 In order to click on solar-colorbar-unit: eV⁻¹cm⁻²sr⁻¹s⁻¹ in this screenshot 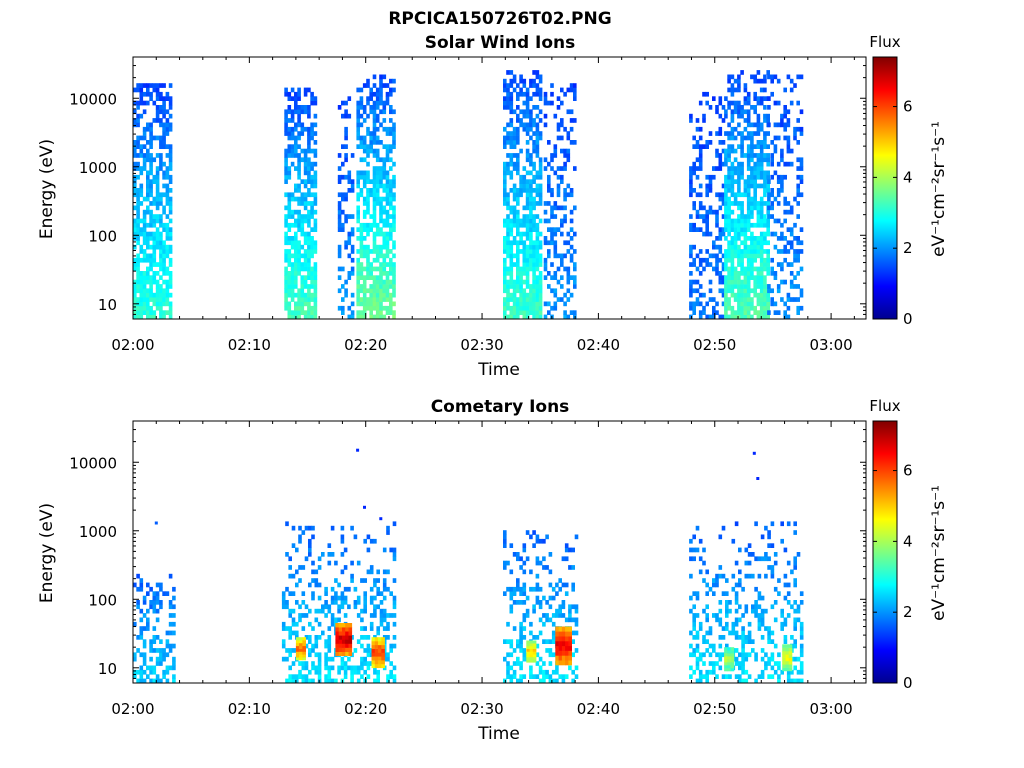, I will do `click(939, 189)`.